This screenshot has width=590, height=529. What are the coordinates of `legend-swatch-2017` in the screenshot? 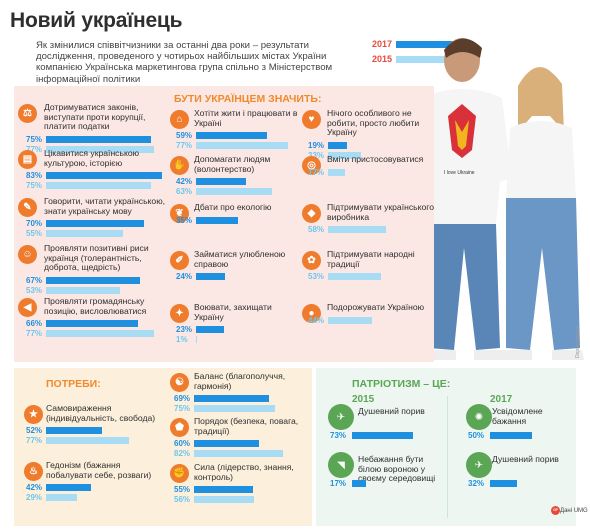 It's located at (430, 44).